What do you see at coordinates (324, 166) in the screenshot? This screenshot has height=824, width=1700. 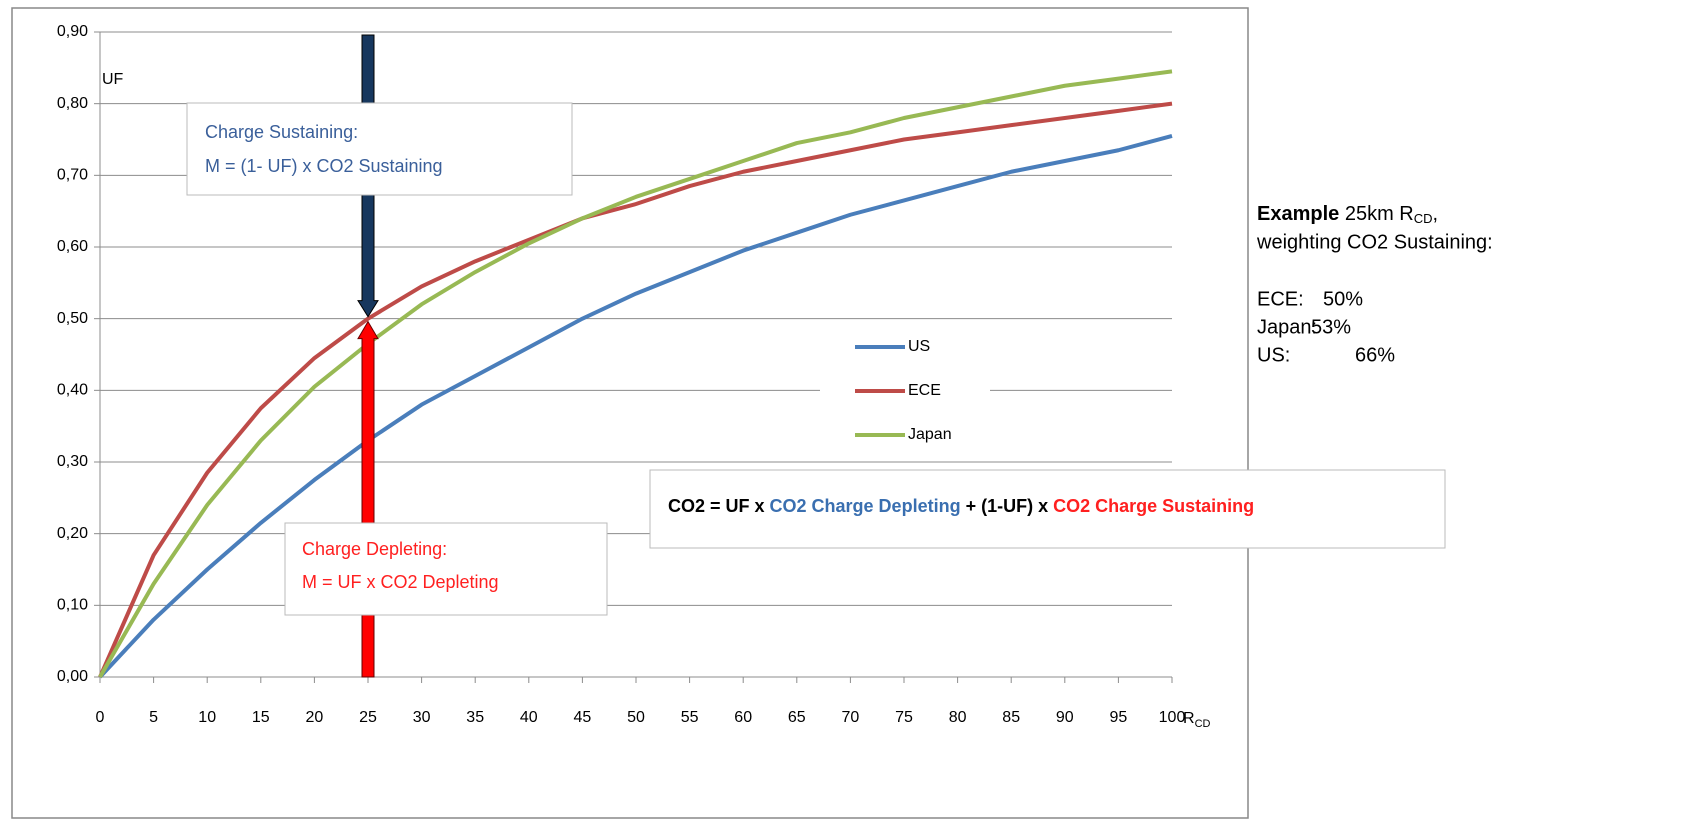 I see `sustaining-formula: M = (1- UF) x CO2 Sustaining` at bounding box center [324, 166].